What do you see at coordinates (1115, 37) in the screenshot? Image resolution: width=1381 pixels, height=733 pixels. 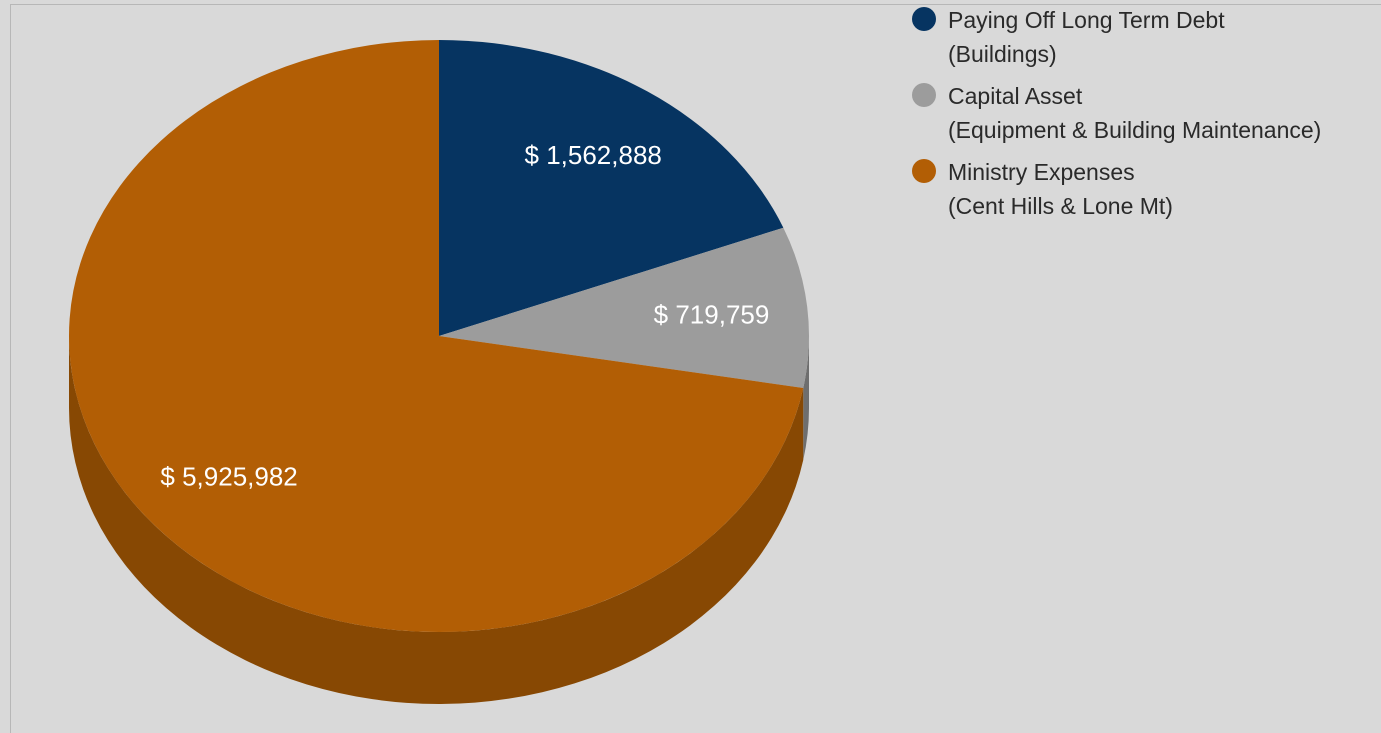 I see `legend-item-1: Paying Off Long Term Debt (Buildings)` at bounding box center [1115, 37].